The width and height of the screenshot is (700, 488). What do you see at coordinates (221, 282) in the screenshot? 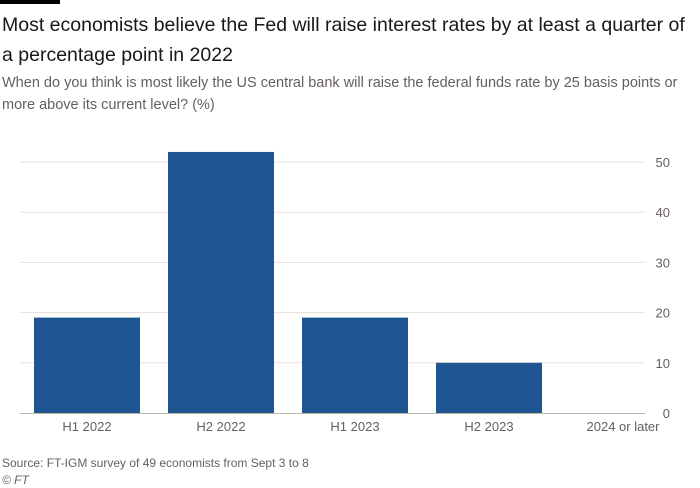
I see `bar-h2-2022` at bounding box center [221, 282].